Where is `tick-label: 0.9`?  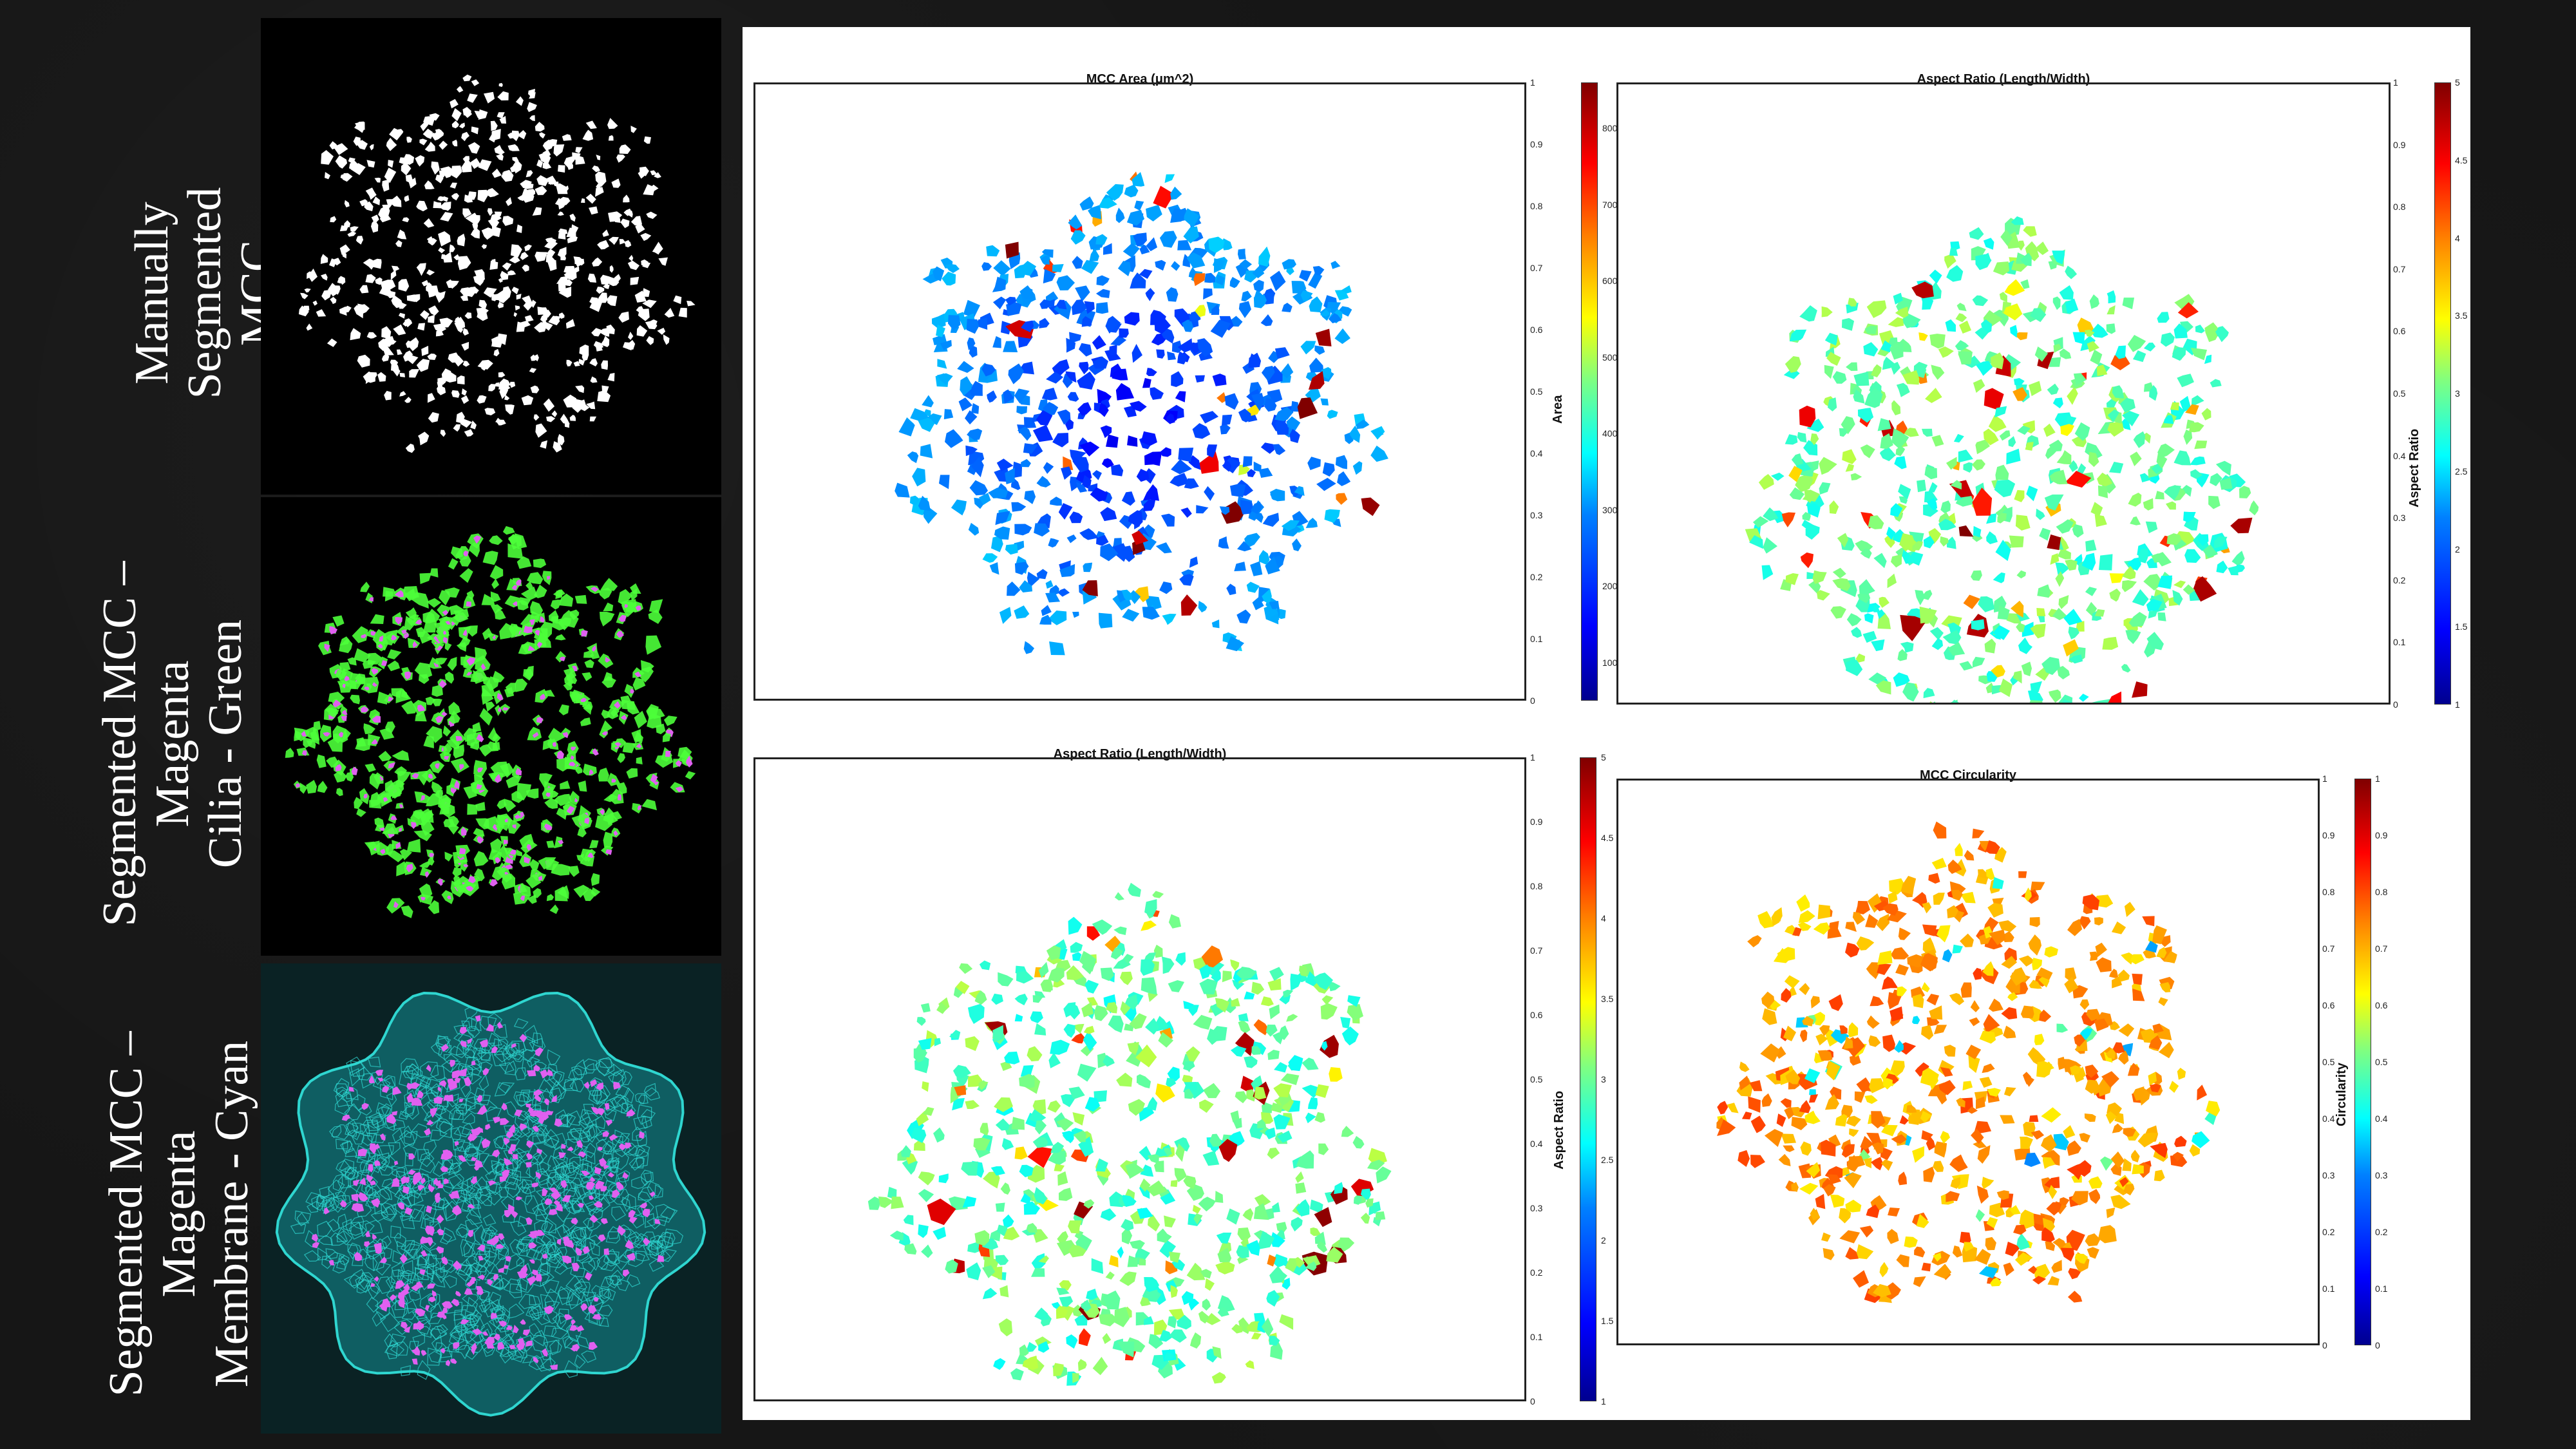
tick-label: 0.9 is located at coordinates (2399, 144).